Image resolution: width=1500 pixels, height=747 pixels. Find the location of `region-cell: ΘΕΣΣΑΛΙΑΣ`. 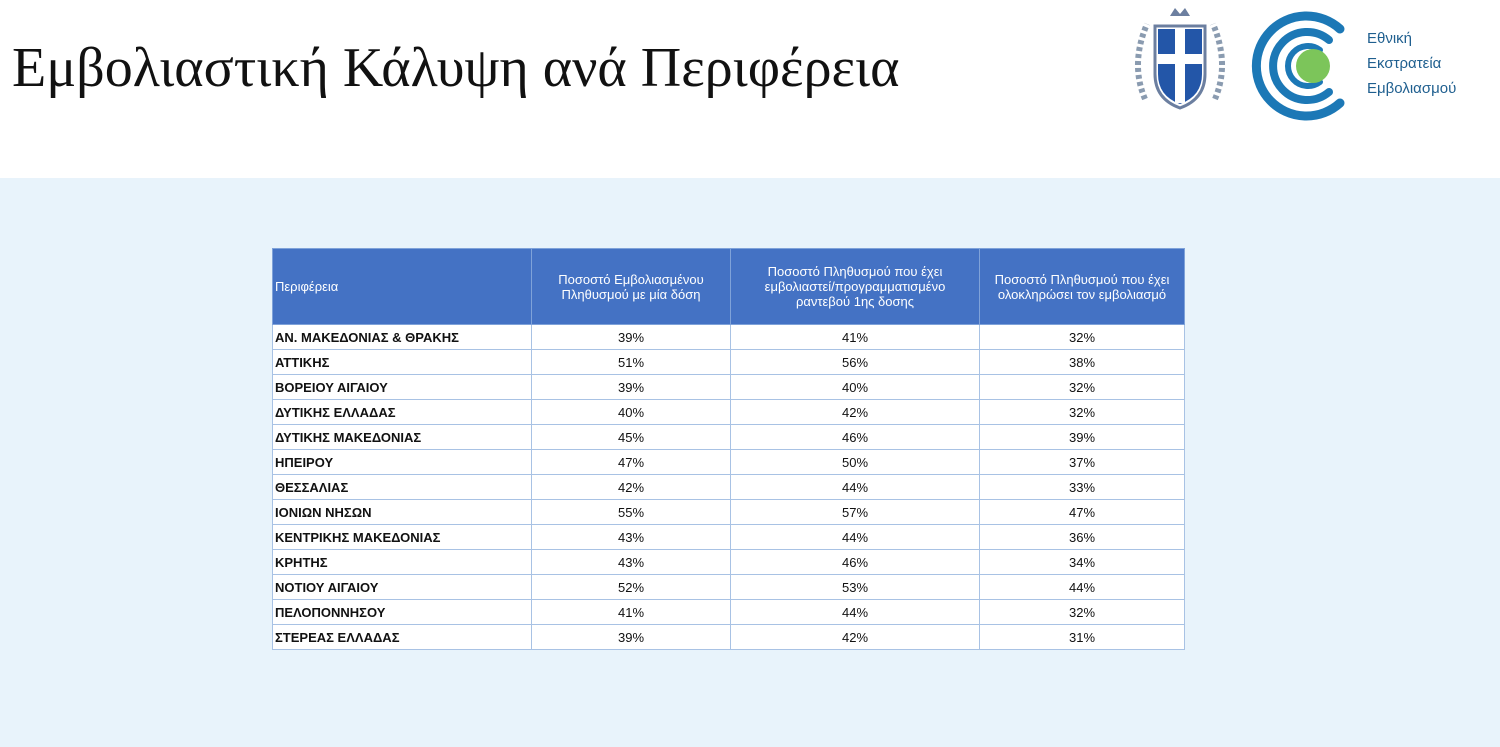

region-cell: ΘΕΣΣΑΛΙΑΣ is located at coordinates (402, 487).